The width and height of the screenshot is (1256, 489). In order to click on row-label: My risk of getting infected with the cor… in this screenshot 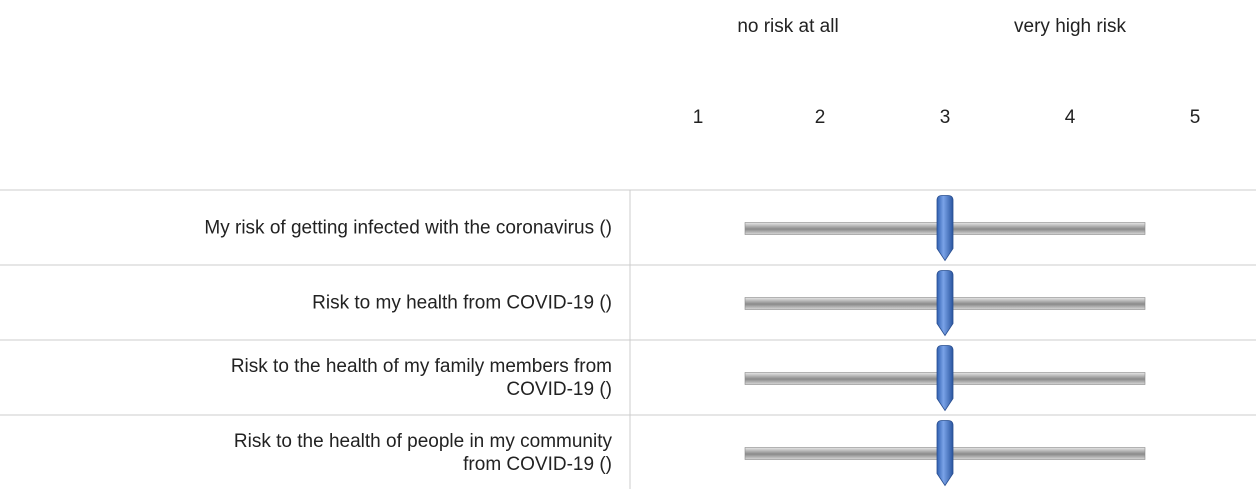, I will do `click(408, 228)`.